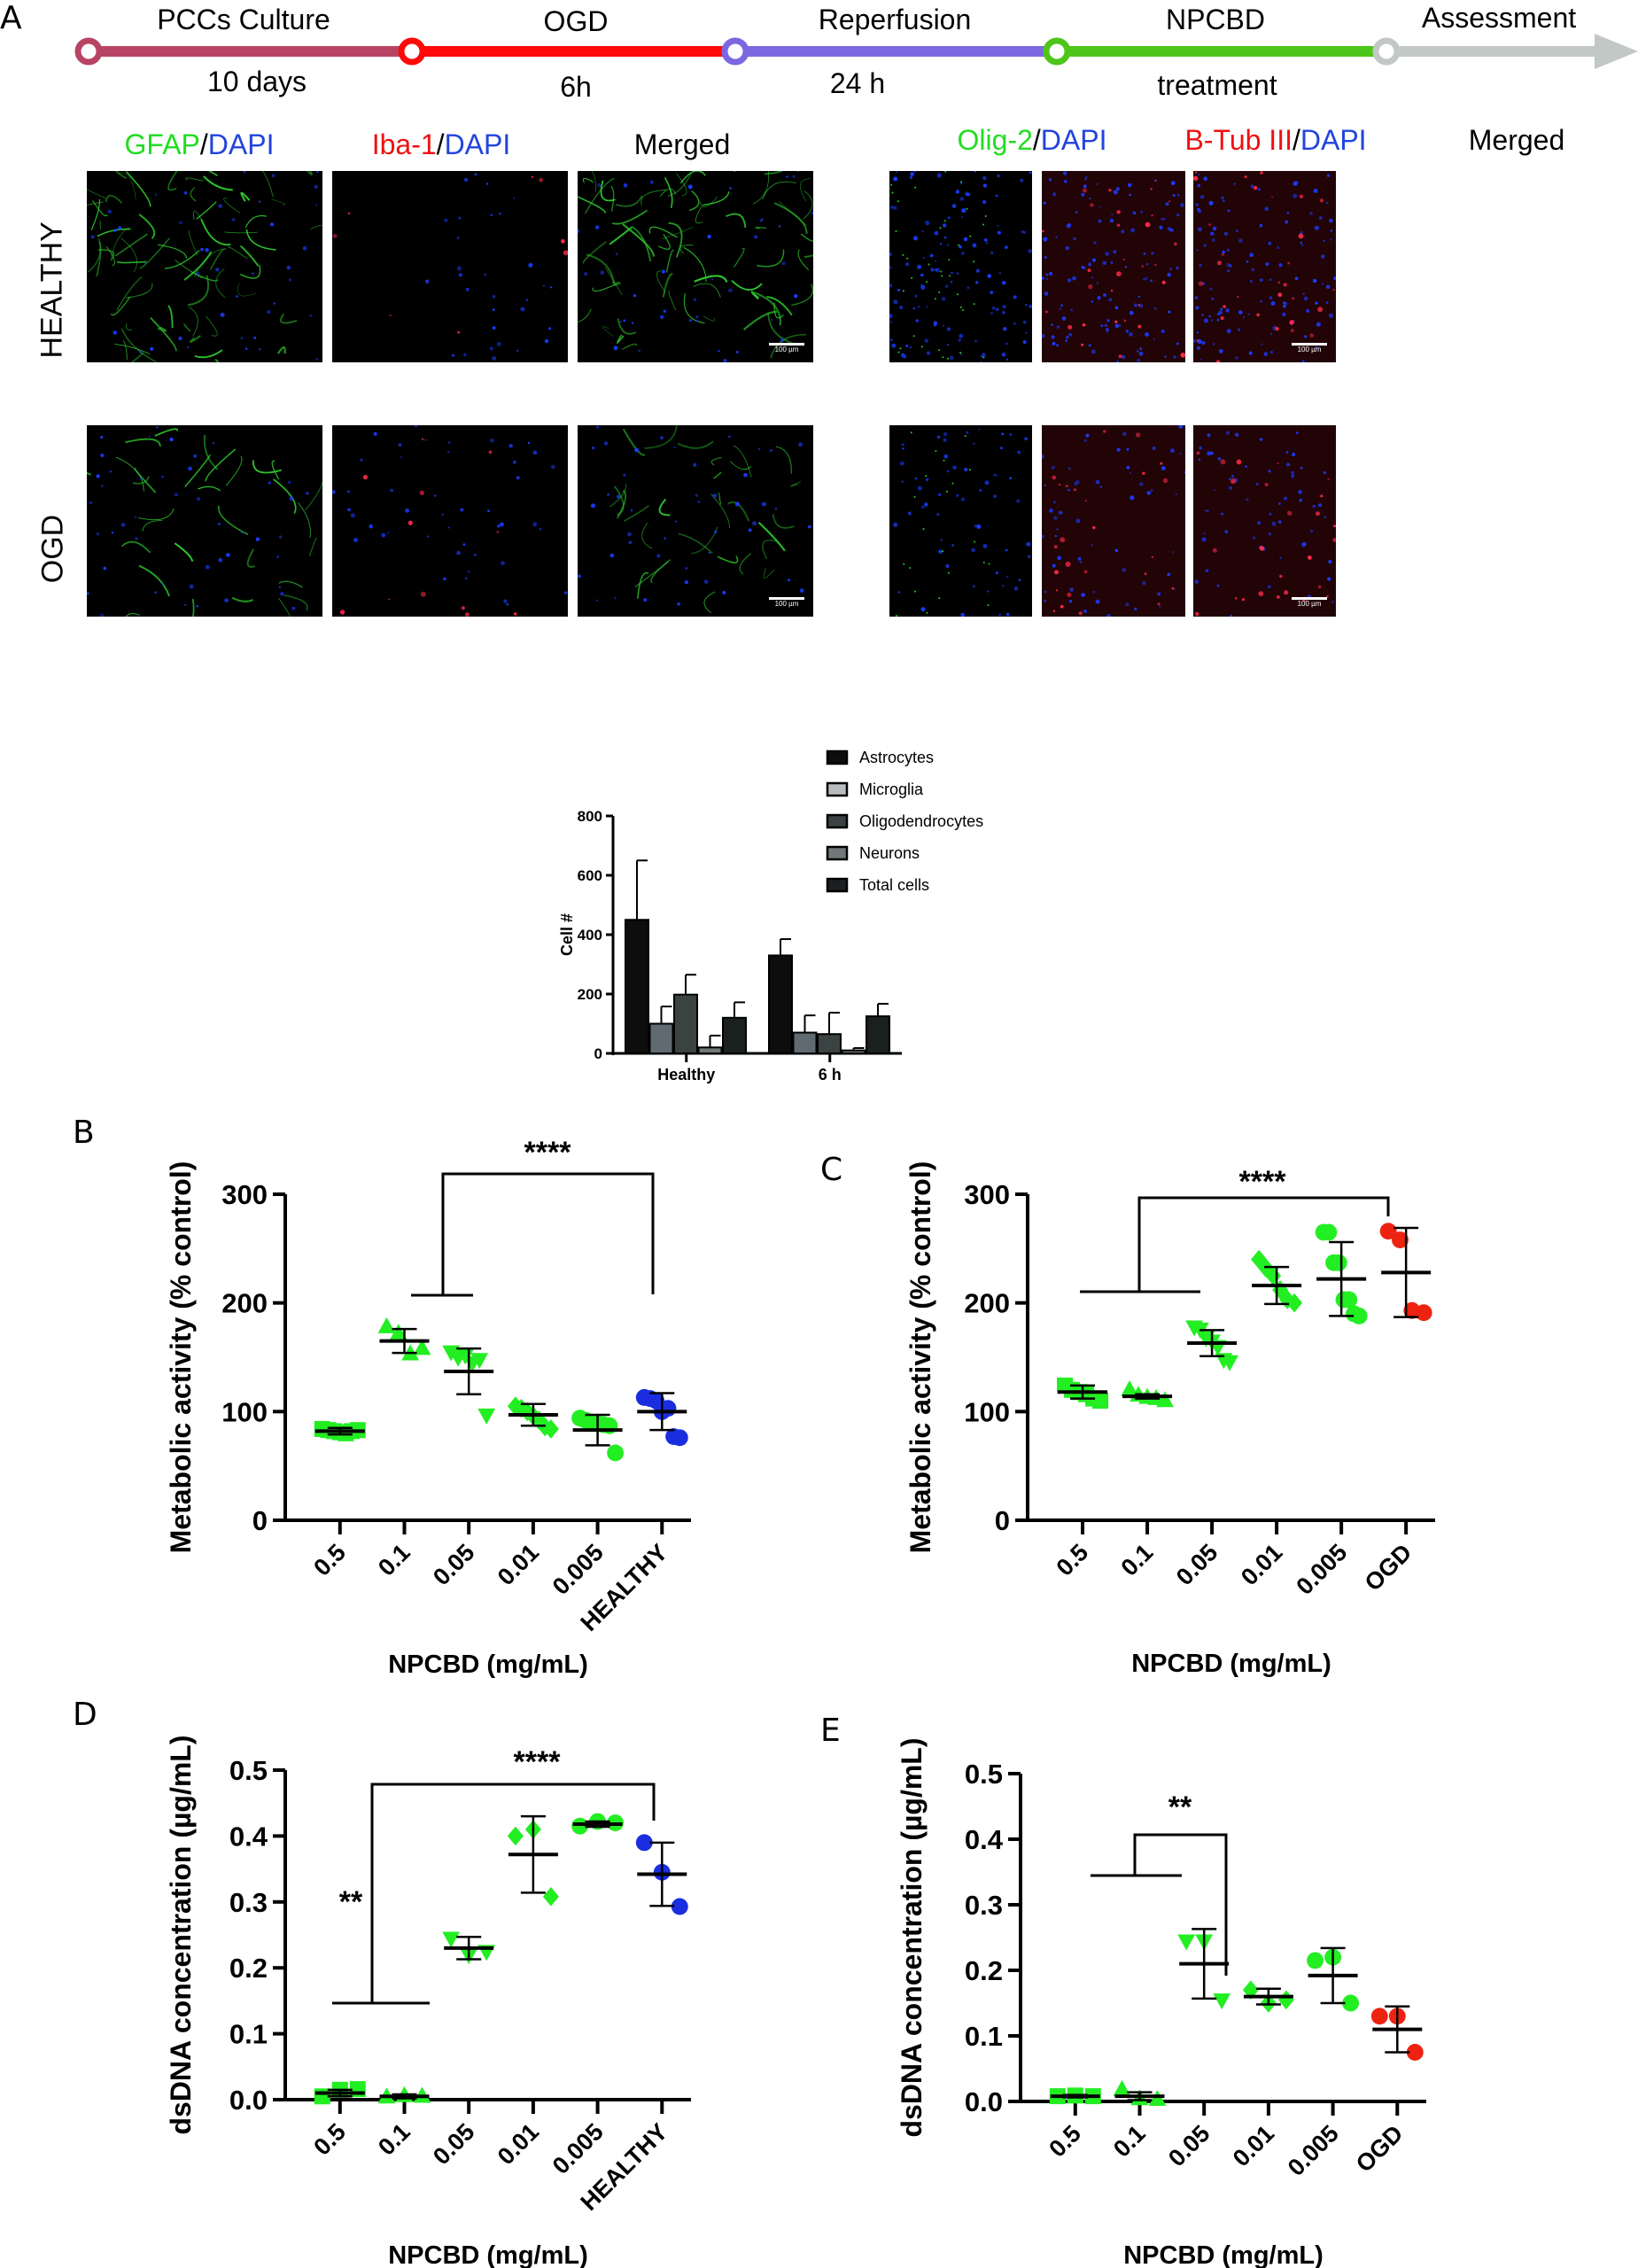  Describe the element at coordinates (52, 549) in the screenshot. I see `row-label-ogd: OGD` at that location.